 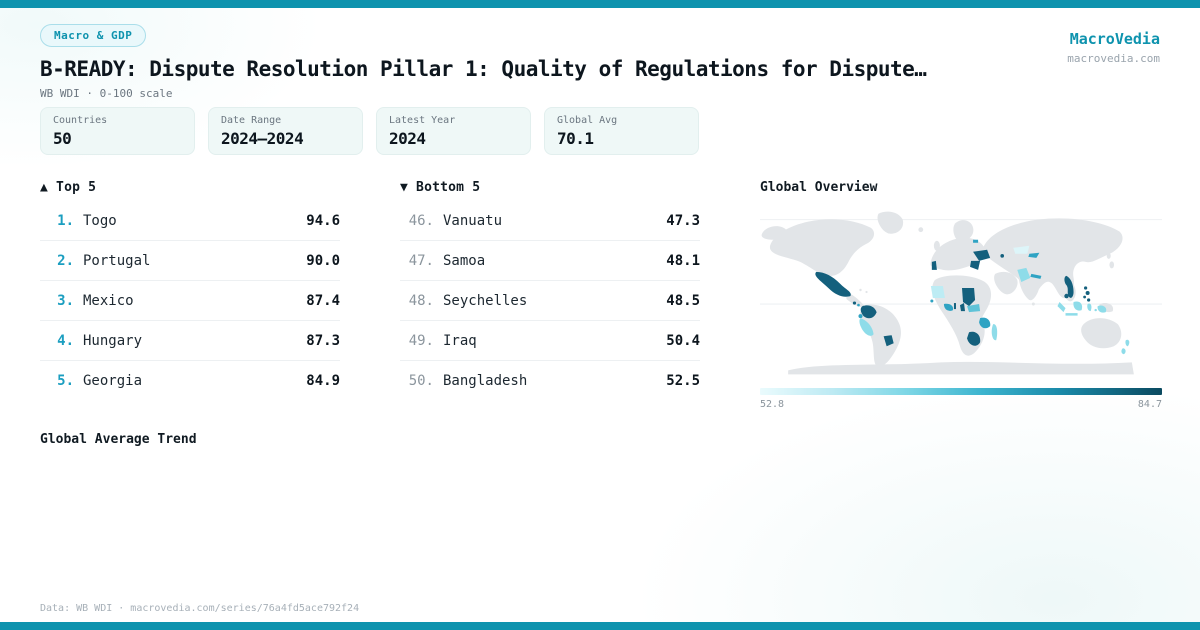 What do you see at coordinates (100, 220) in the screenshot?
I see `country-name: Togo` at bounding box center [100, 220].